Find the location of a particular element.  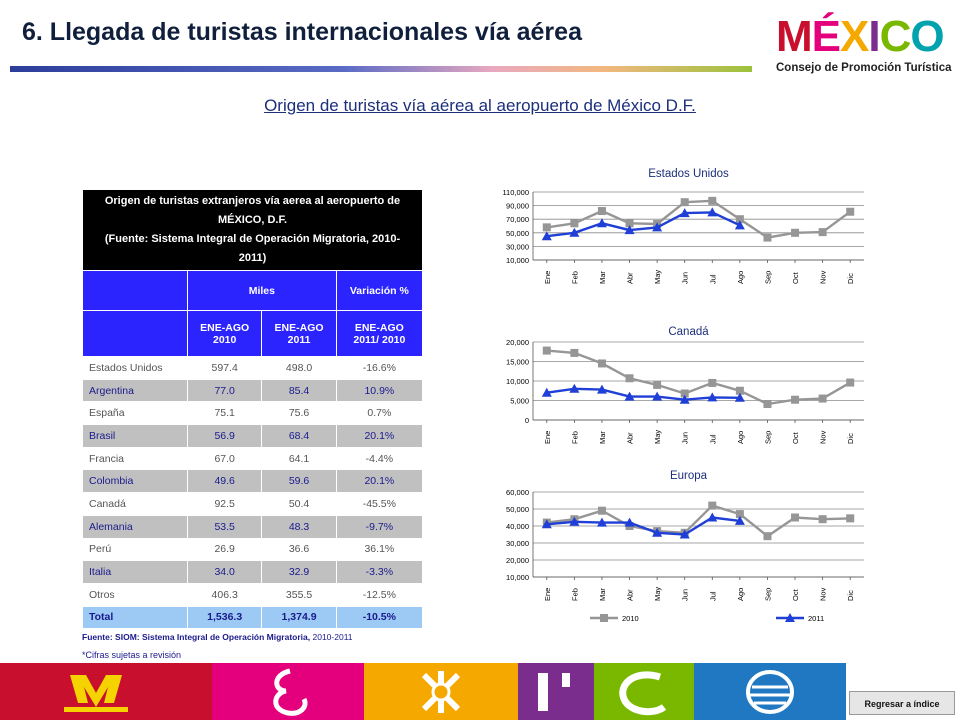

variation-cell: -4.4% is located at coordinates (379, 458).